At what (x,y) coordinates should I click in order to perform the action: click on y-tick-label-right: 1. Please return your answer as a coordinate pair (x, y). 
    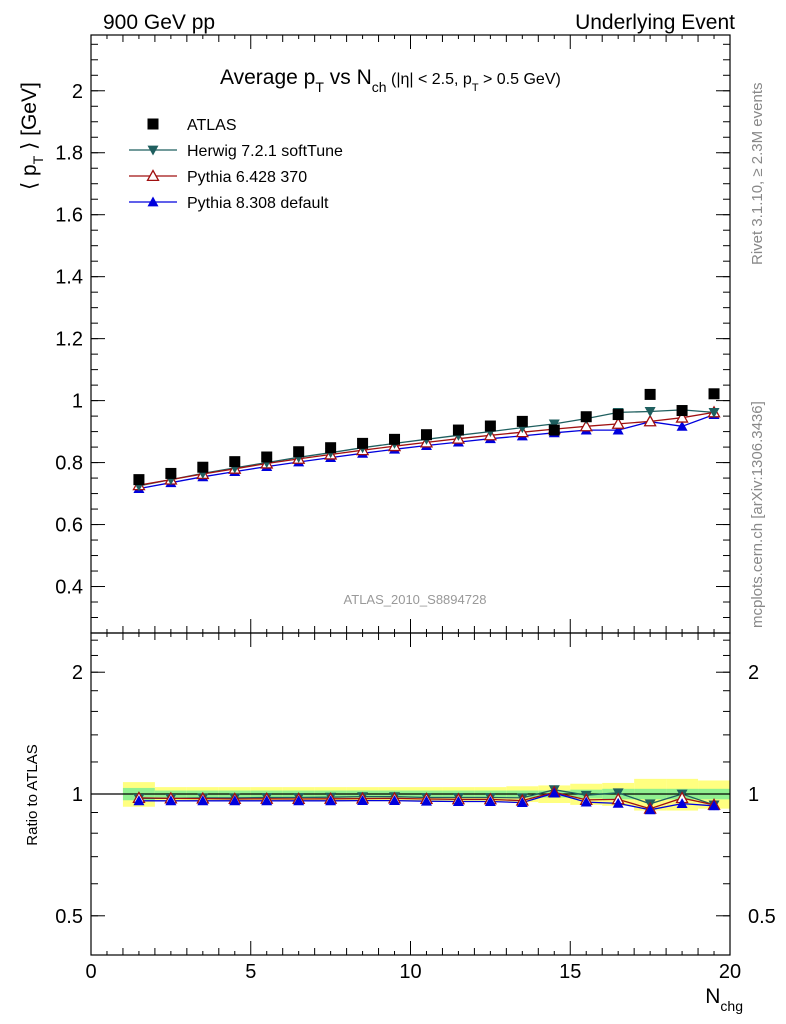
    Looking at the image, I should click on (753, 795).